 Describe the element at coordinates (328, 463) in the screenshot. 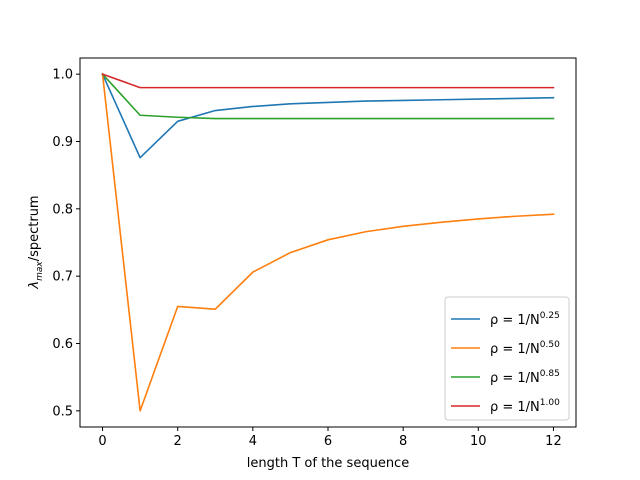

I see `x-axis-title: length T of the sequence` at that location.